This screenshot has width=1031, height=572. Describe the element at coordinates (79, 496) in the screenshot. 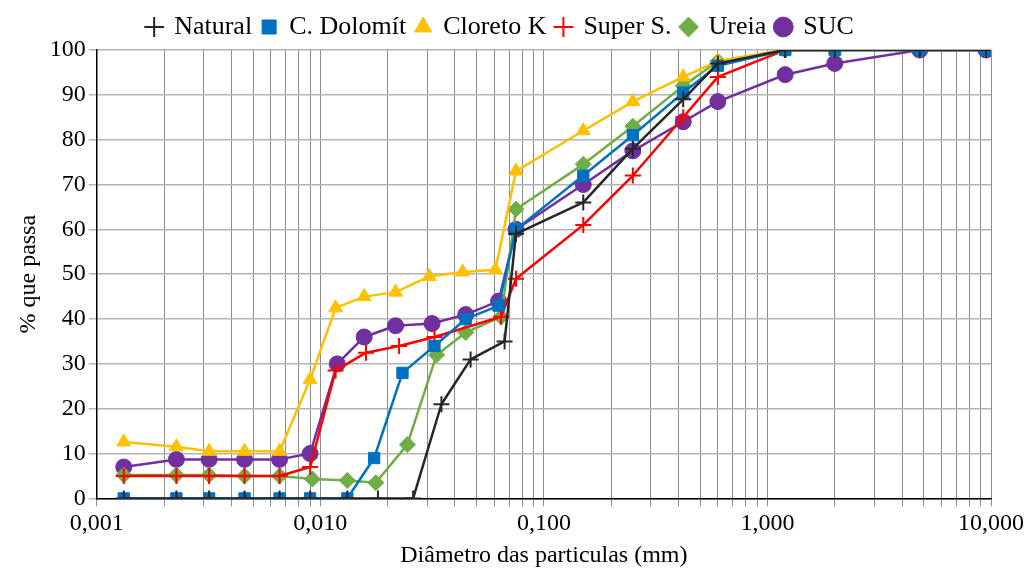

I see `y-tick-label: 0` at that location.